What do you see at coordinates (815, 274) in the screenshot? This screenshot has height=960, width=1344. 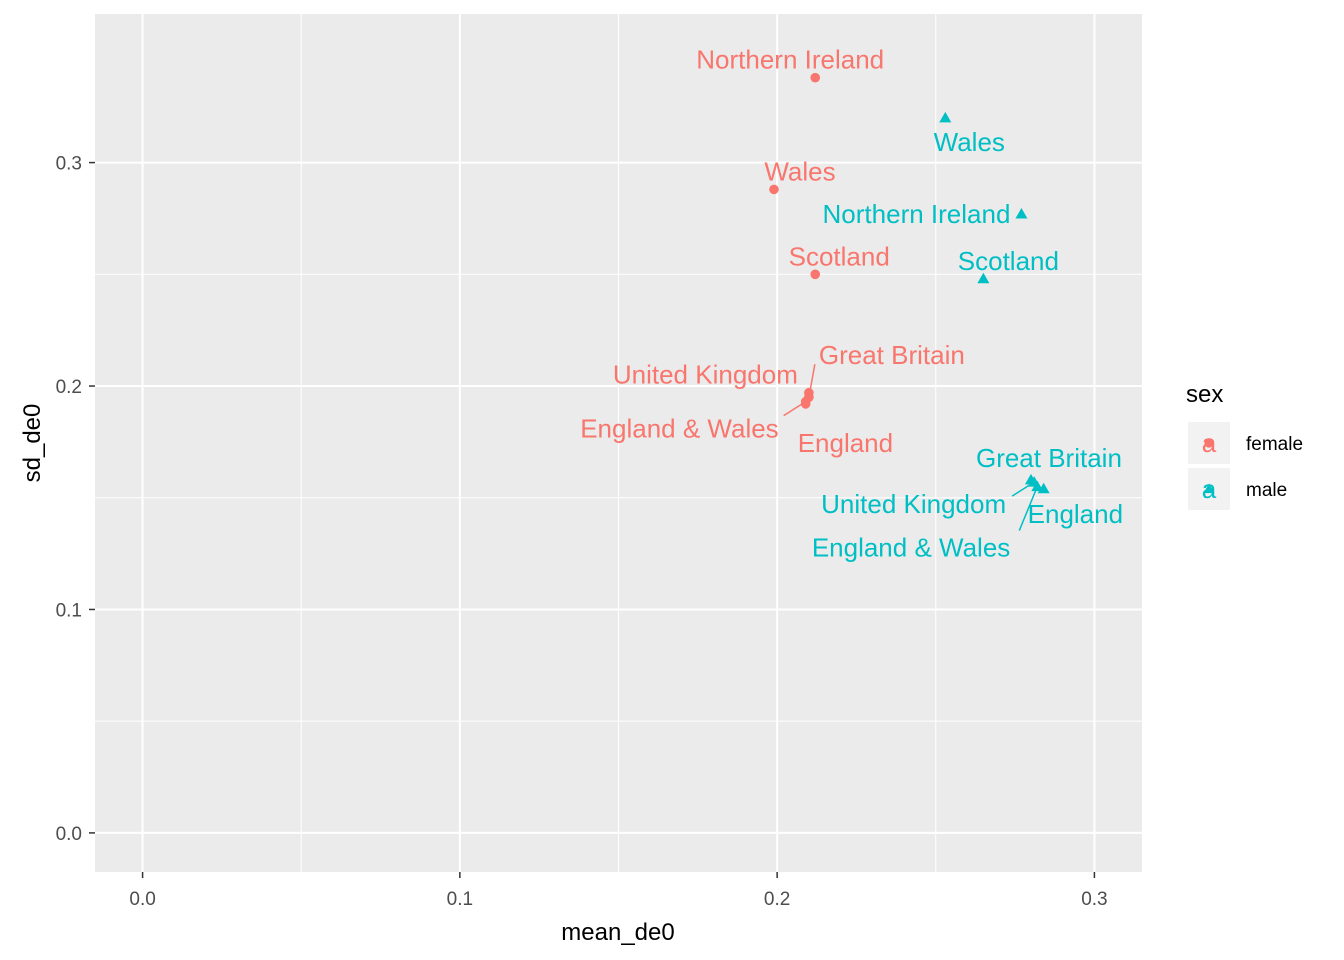 I see `female-point-scotland` at bounding box center [815, 274].